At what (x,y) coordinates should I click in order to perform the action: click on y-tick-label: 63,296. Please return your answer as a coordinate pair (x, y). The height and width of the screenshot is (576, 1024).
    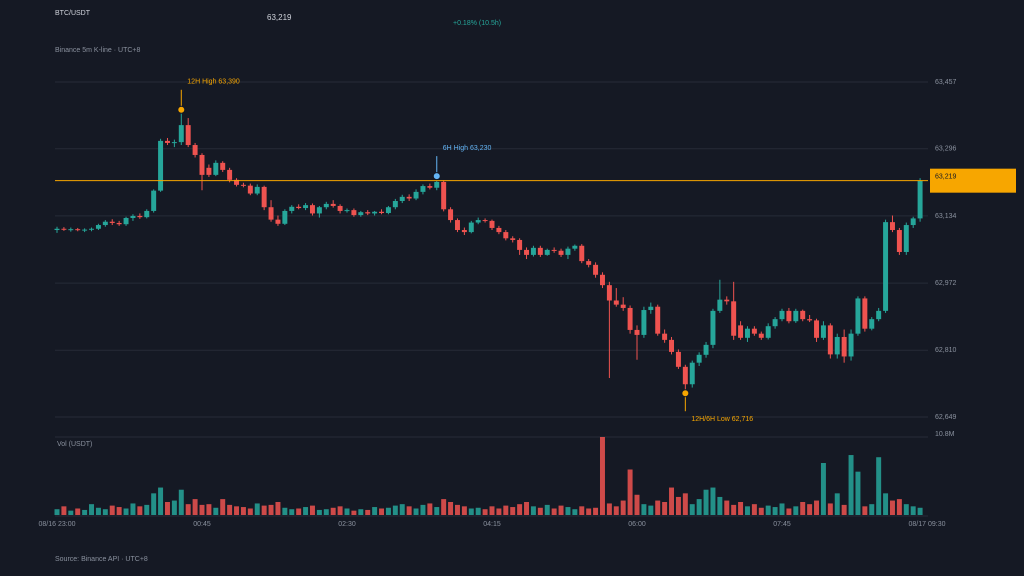
    Looking at the image, I should click on (946, 149).